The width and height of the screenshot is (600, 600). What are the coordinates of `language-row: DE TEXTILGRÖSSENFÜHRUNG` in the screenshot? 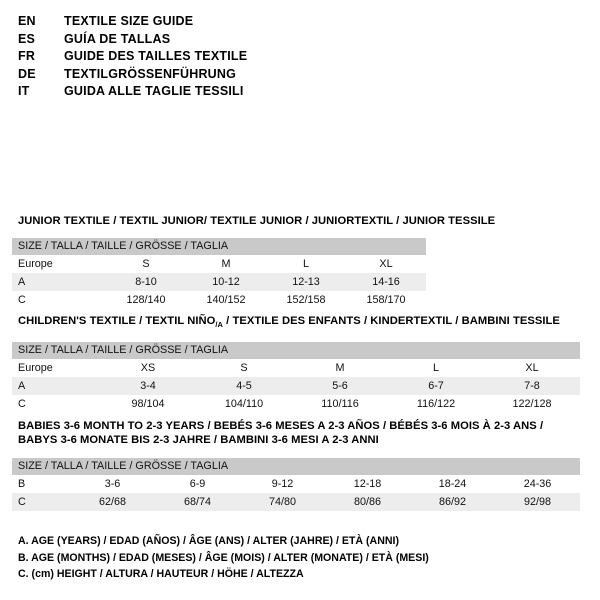 It's located at (132, 75).